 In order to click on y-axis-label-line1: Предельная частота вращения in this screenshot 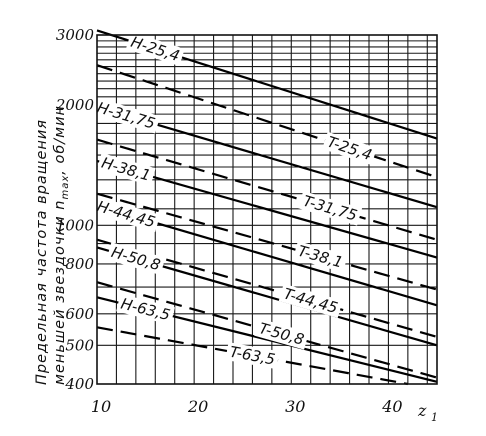, I will do `click(42, 252)`.